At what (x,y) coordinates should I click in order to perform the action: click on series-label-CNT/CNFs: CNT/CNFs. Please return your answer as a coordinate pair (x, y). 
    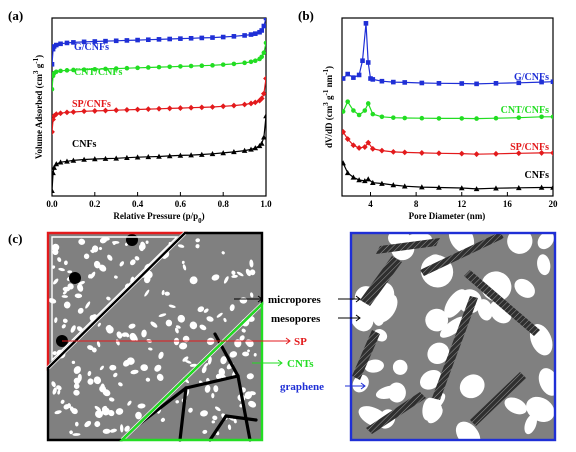
    Looking at the image, I should click on (525, 110).